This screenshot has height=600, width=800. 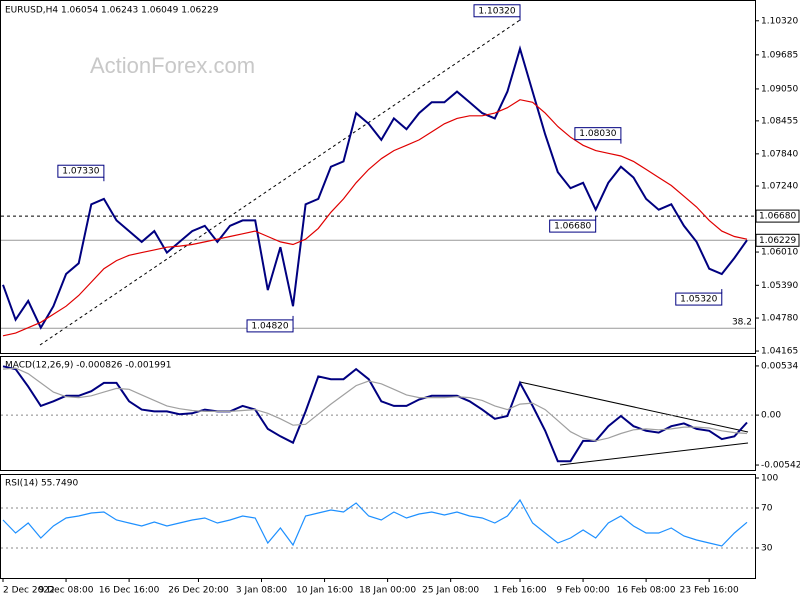 I want to click on annotation-label: 1.10320, so click(x=496, y=11).